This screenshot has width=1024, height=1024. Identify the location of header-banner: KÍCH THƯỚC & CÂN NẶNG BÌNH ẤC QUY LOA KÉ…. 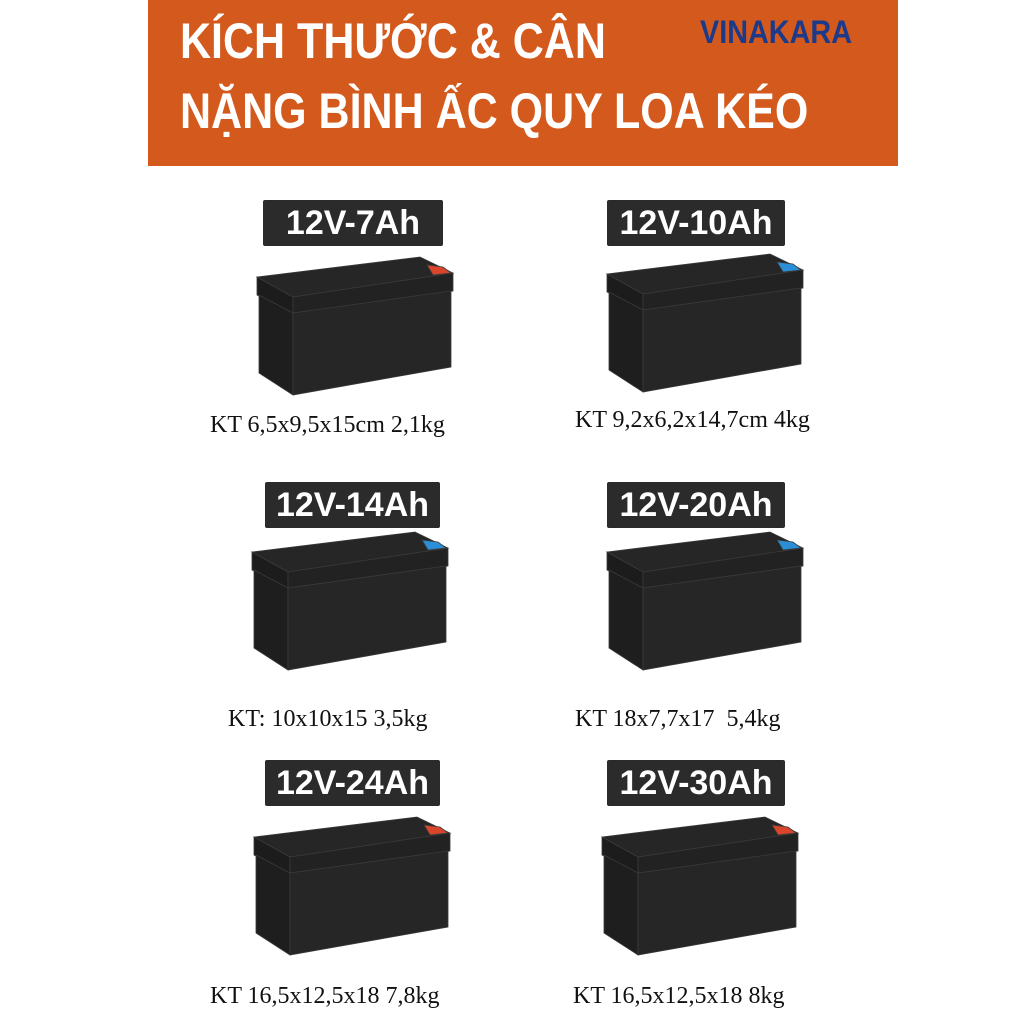
(523, 83).